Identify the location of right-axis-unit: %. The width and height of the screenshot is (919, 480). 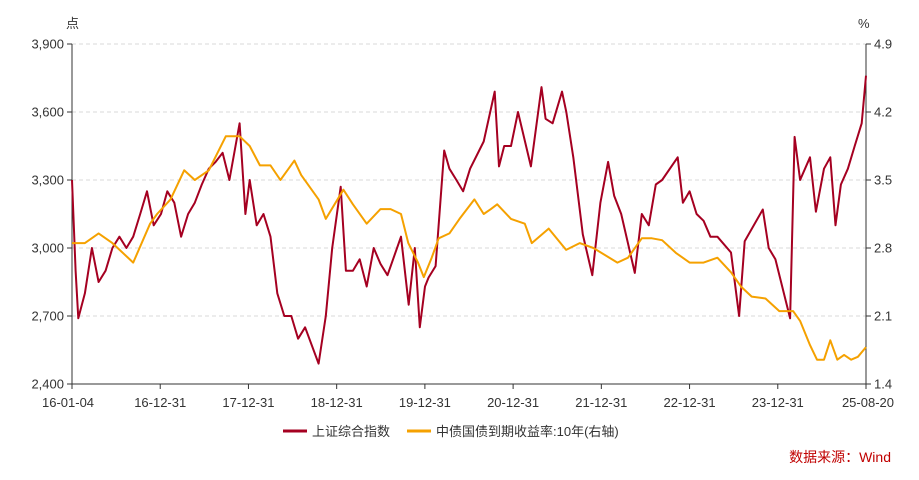
(864, 23).